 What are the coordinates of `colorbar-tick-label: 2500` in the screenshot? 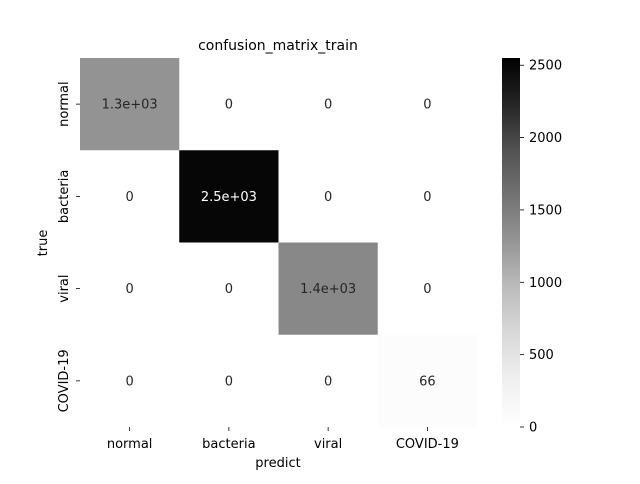 It's located at (545, 66).